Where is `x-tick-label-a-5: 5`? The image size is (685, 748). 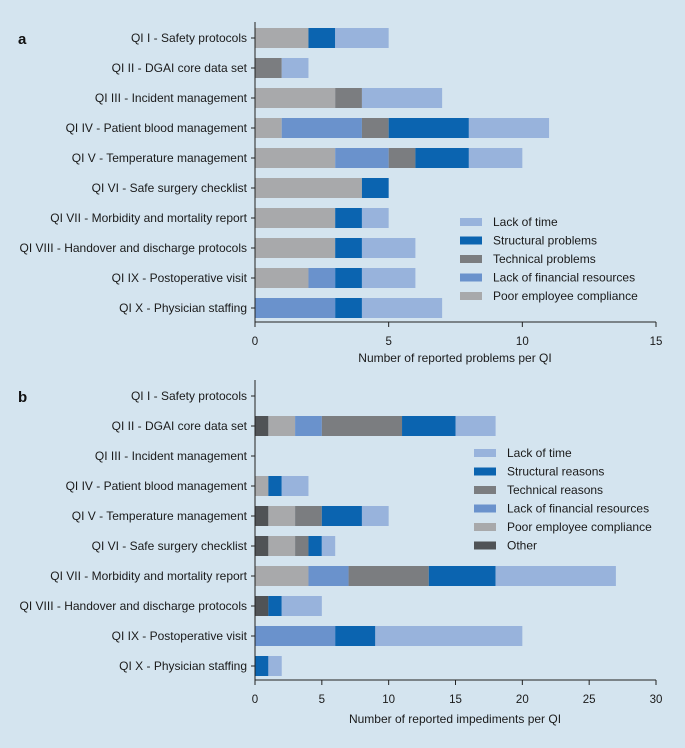
x-tick-label-a-5: 5 is located at coordinates (388, 342).